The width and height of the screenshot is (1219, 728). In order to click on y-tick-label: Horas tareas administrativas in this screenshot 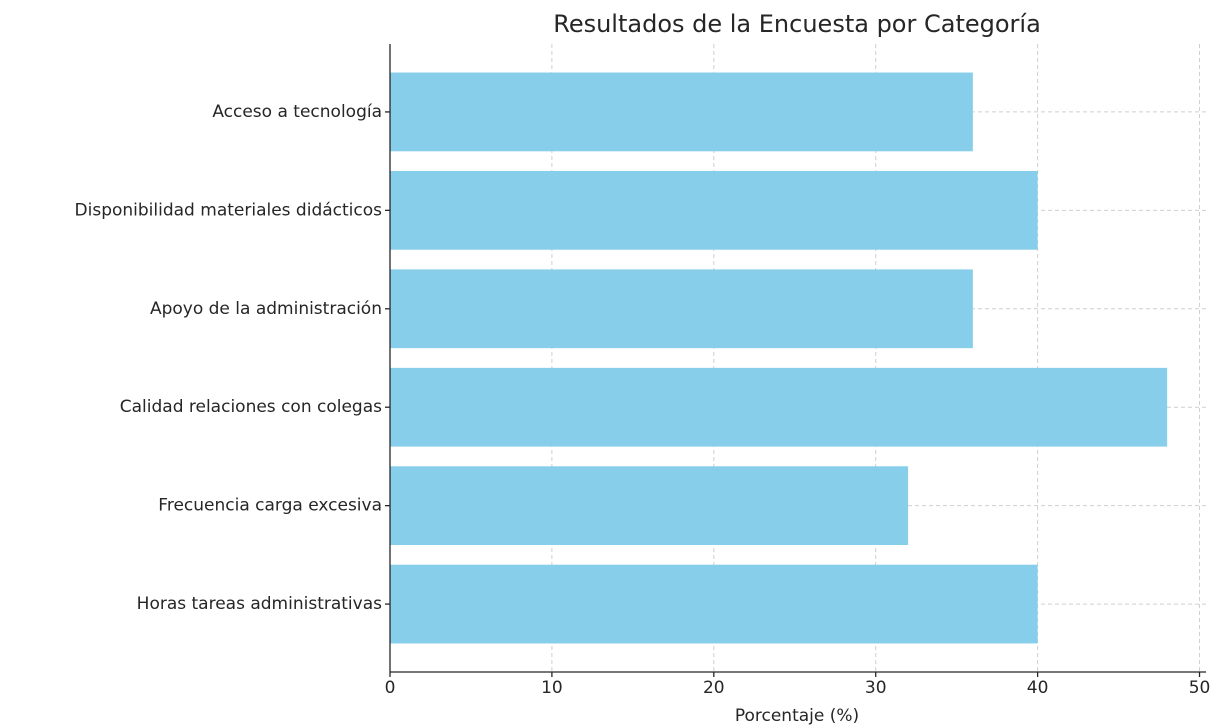, I will do `click(259, 604)`.